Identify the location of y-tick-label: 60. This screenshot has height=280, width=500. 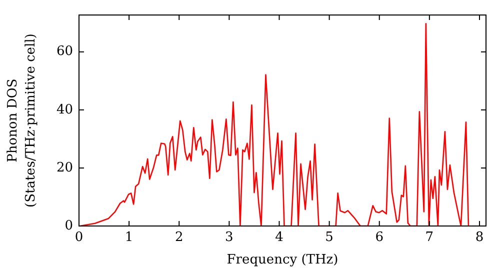
(64, 52).